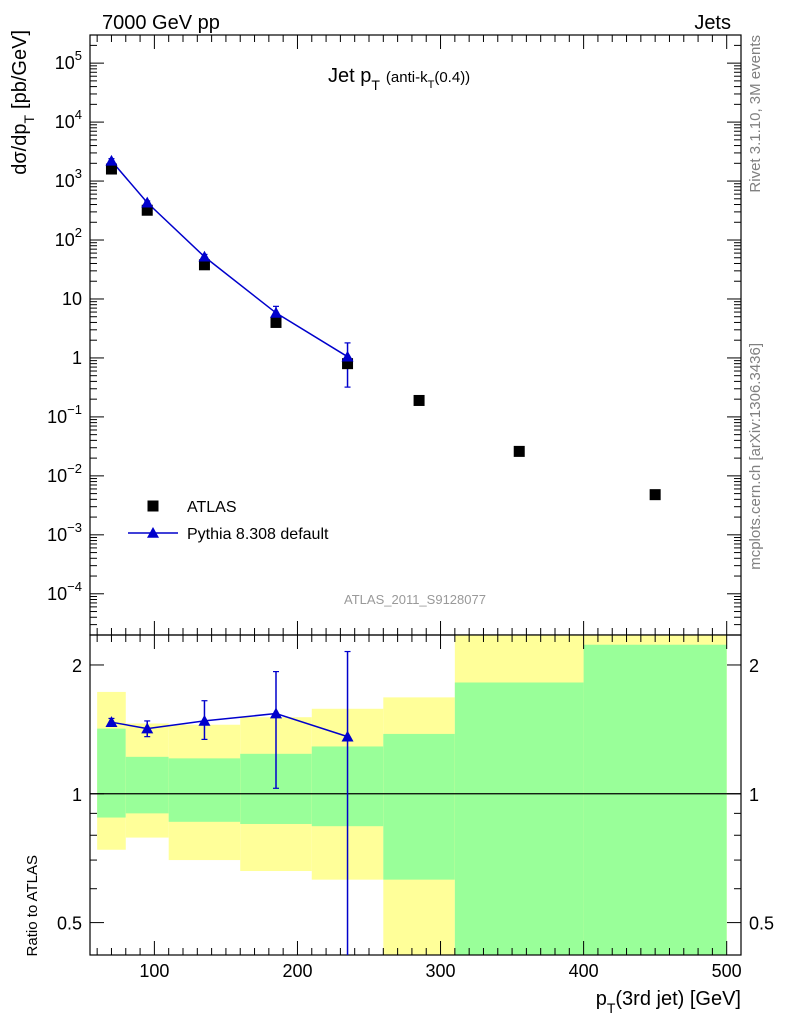  I want to click on ratio-y-tick-label-right: 0.5, so click(761, 924).